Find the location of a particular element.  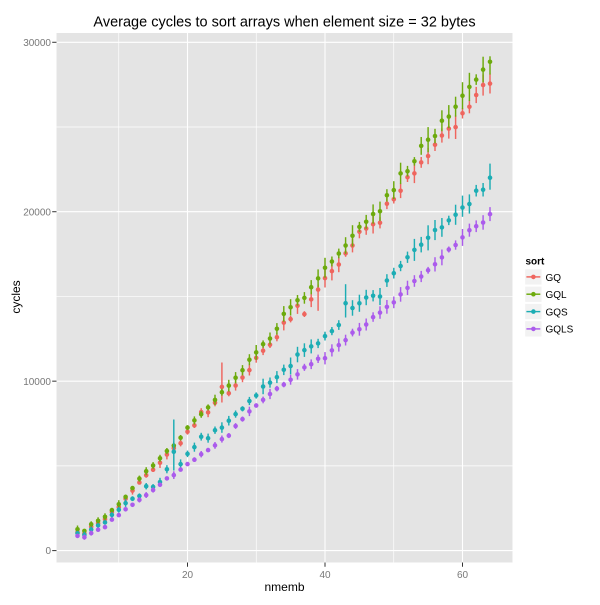

svg-text: 0 is located at coordinates (48, 551).